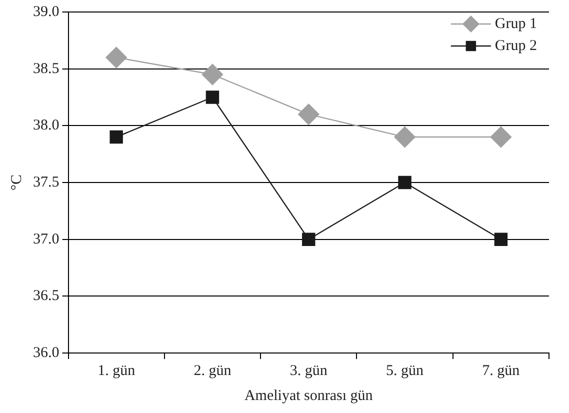 Image resolution: width=569 pixels, height=413 pixels. Describe the element at coordinates (501, 370) in the screenshot. I see `x-tick-label: 7. gün` at that location.